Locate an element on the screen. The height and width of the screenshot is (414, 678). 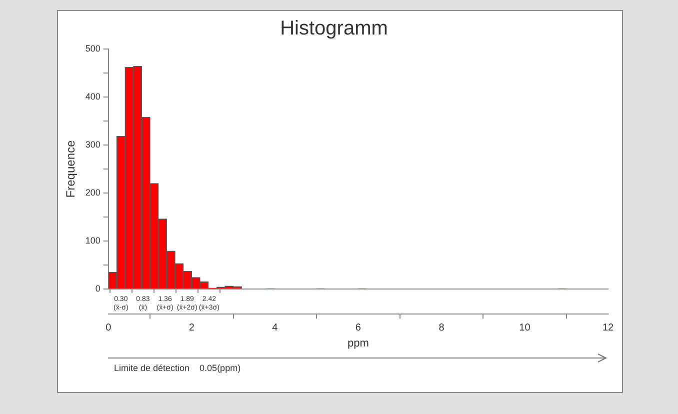
y-tick-label: 300 is located at coordinates (92, 144).